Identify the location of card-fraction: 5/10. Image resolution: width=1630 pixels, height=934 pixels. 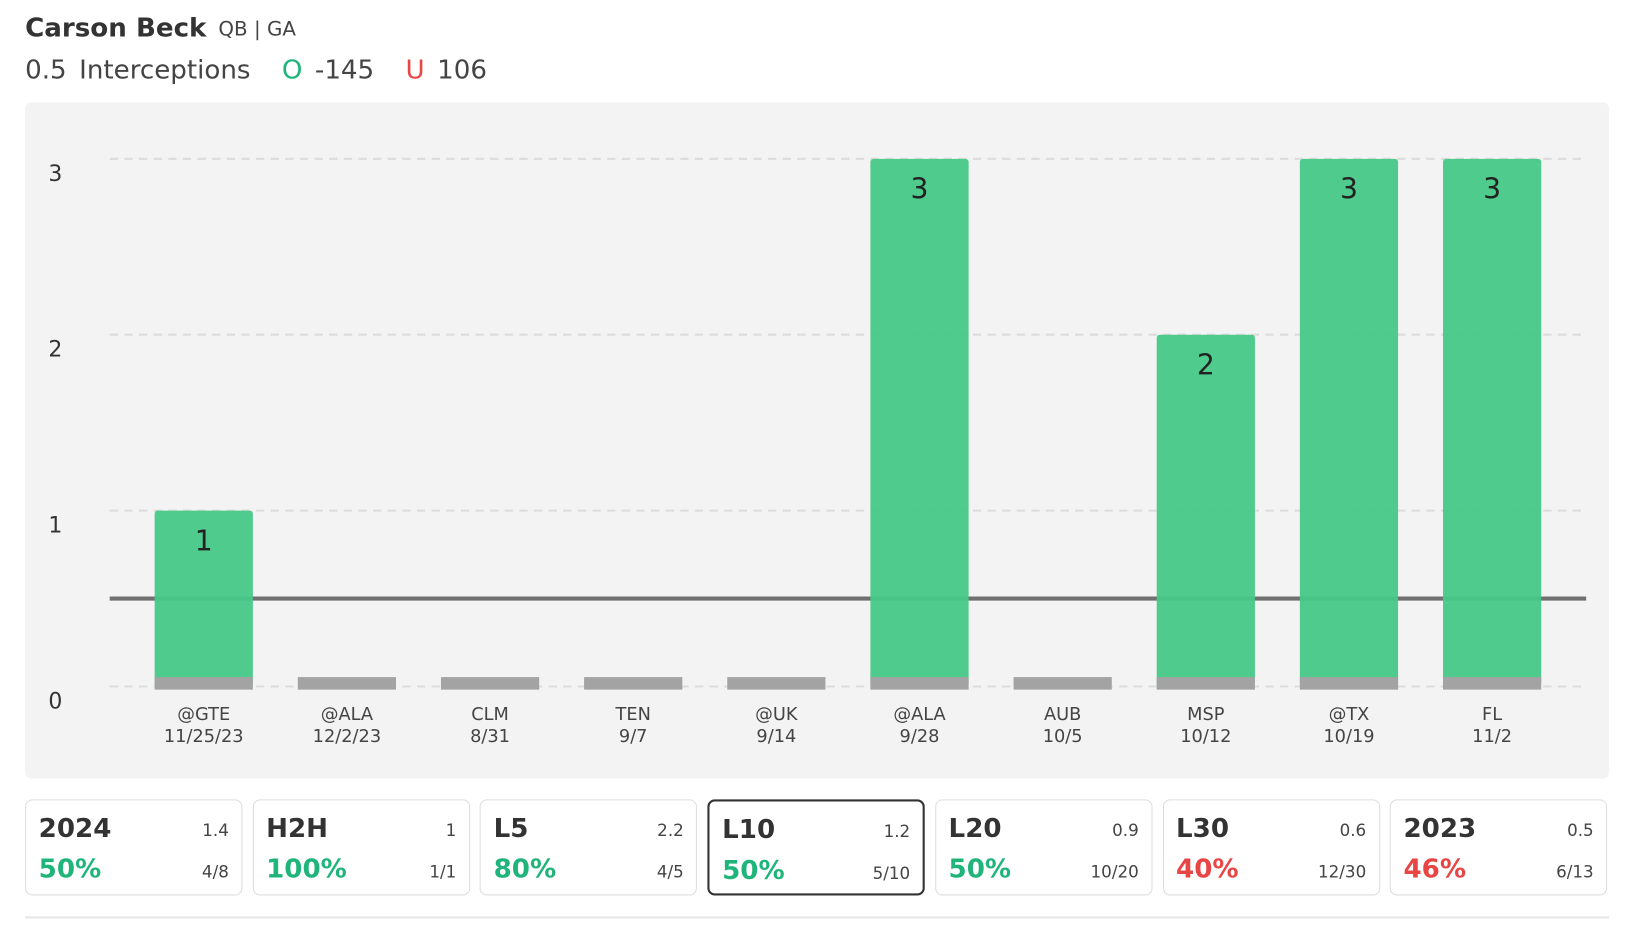
(891, 873).